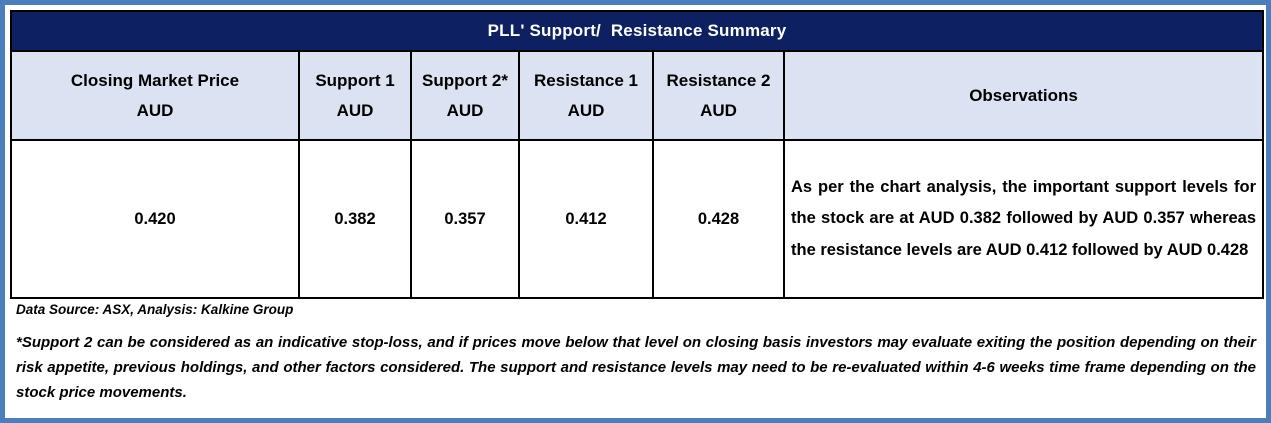  Describe the element at coordinates (465, 95) in the screenshot. I see `col-header-support-2: Support 2* AUD` at that location.